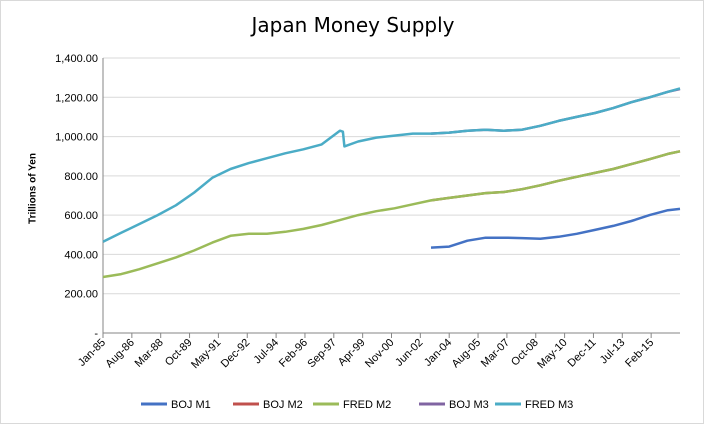 The height and width of the screenshot is (425, 704). Describe the element at coordinates (96, 334) in the screenshot. I see `y-tick-label: -` at that location.